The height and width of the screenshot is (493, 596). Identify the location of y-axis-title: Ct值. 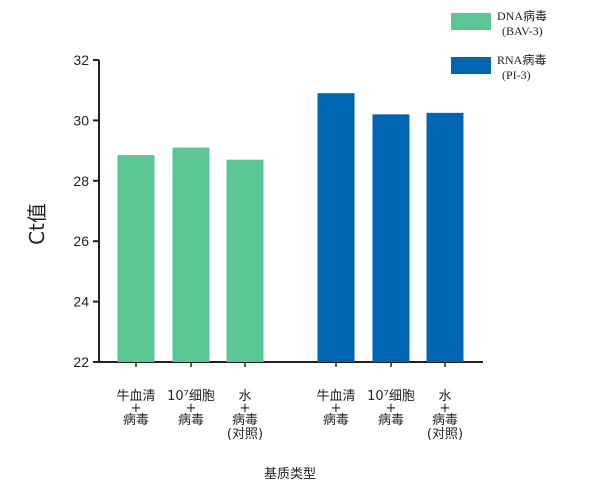
(37, 224).